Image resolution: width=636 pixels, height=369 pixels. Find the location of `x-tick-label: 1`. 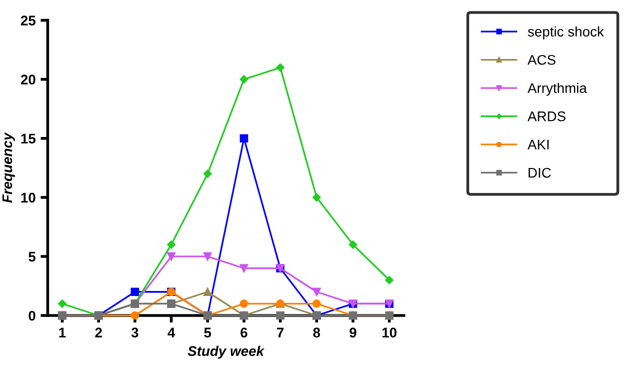

x-tick-label: 1 is located at coordinates (62, 333).